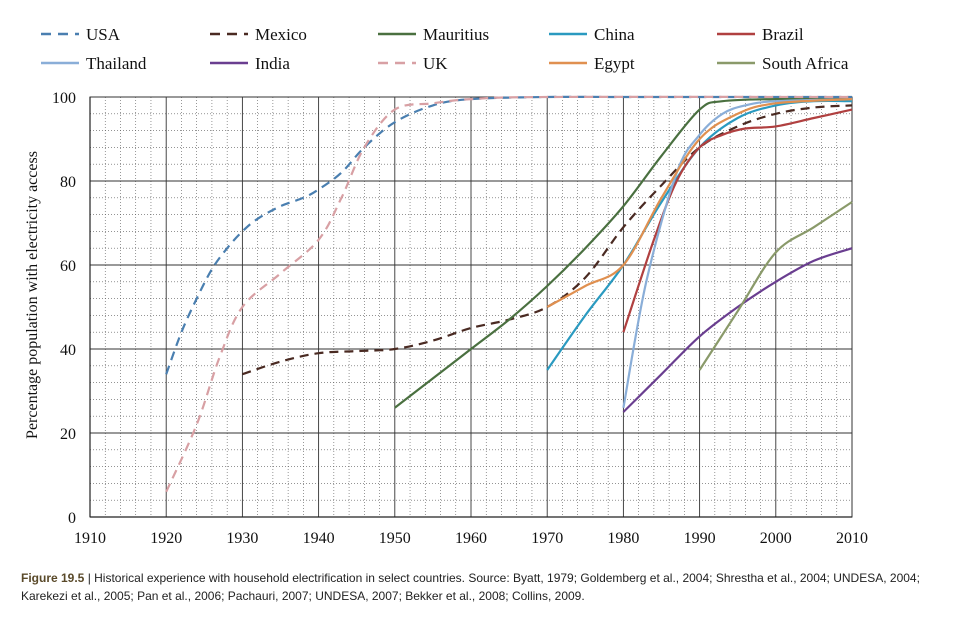  What do you see at coordinates (53, 578) in the screenshot?
I see `figure-label: Figure 19.5` at bounding box center [53, 578].